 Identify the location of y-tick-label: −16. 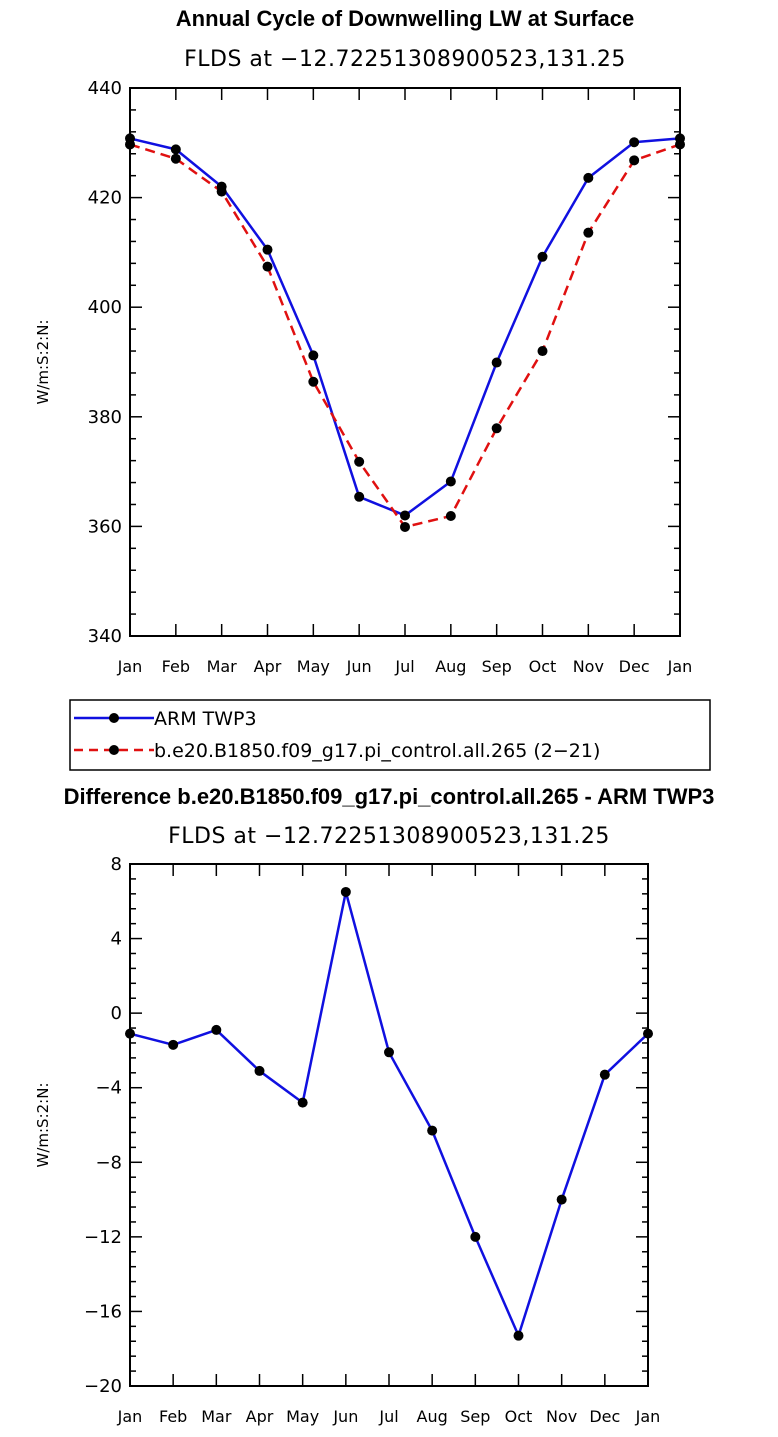
(103, 1311).